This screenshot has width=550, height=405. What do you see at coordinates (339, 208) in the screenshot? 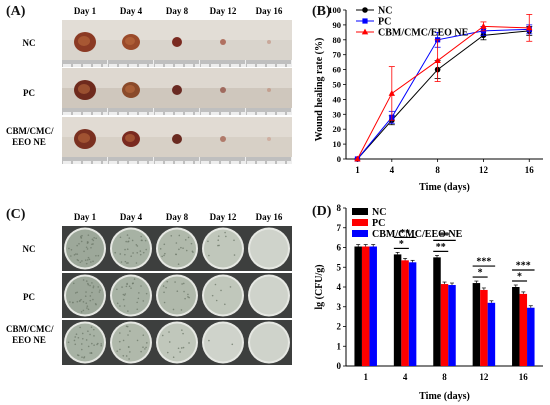
I see `y-tick-label: 8` at bounding box center [339, 208].